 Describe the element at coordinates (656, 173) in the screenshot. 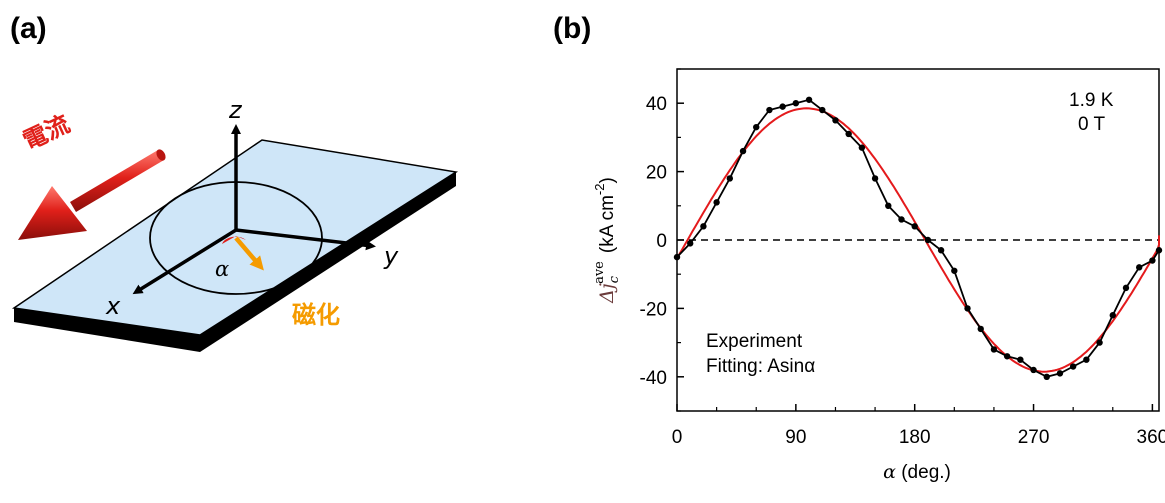

I see `y-tick-label: 20` at that location.